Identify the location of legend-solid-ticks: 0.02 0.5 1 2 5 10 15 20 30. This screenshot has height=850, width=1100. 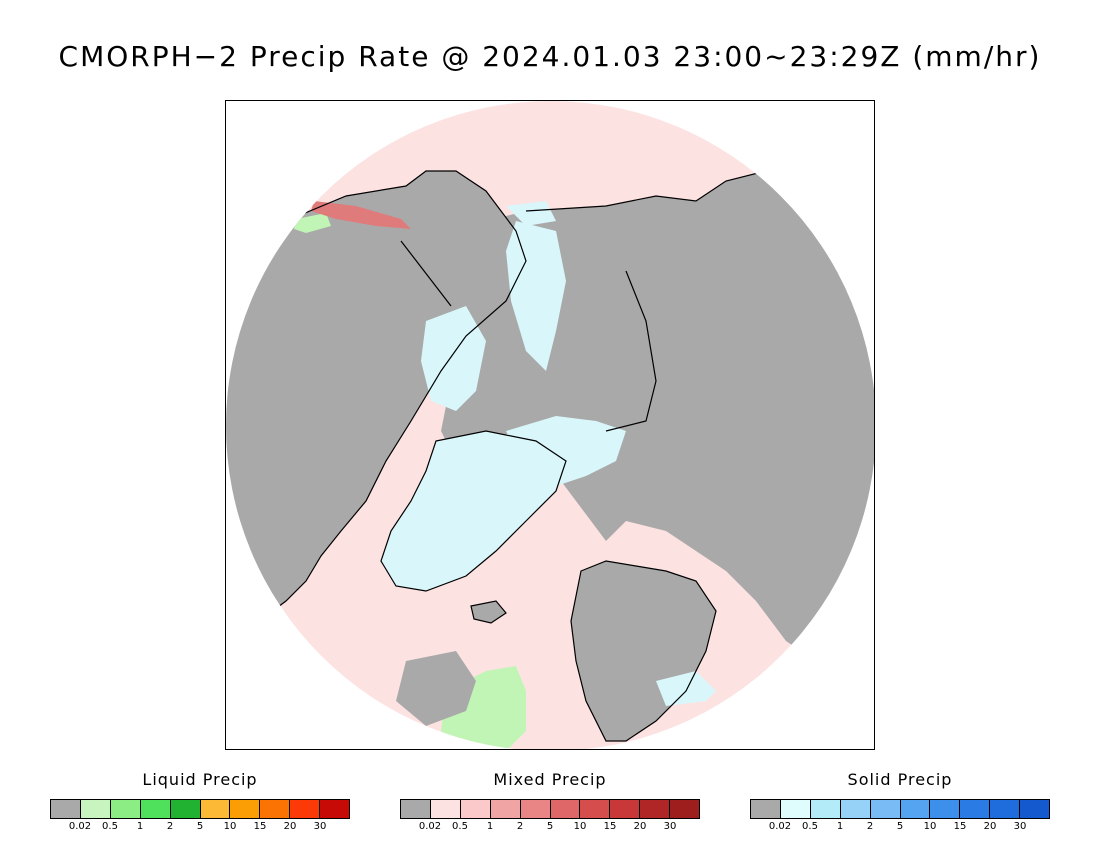
(900, 826).